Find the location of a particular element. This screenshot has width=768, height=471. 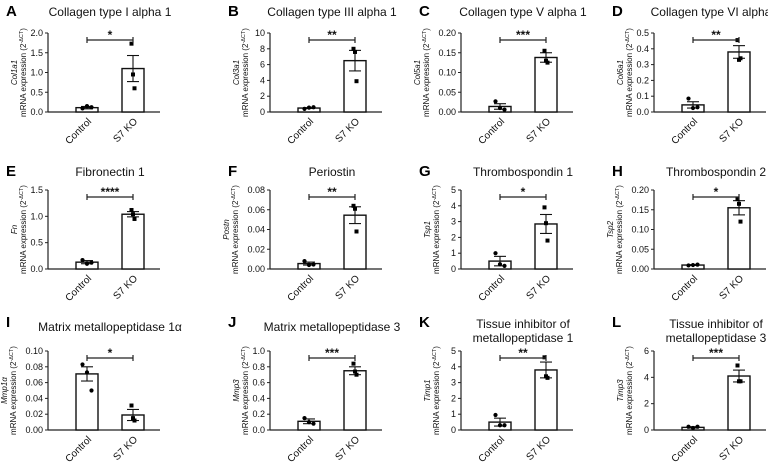

y-axis-gene-label: Col6a1 is located at coordinates (620, 72).